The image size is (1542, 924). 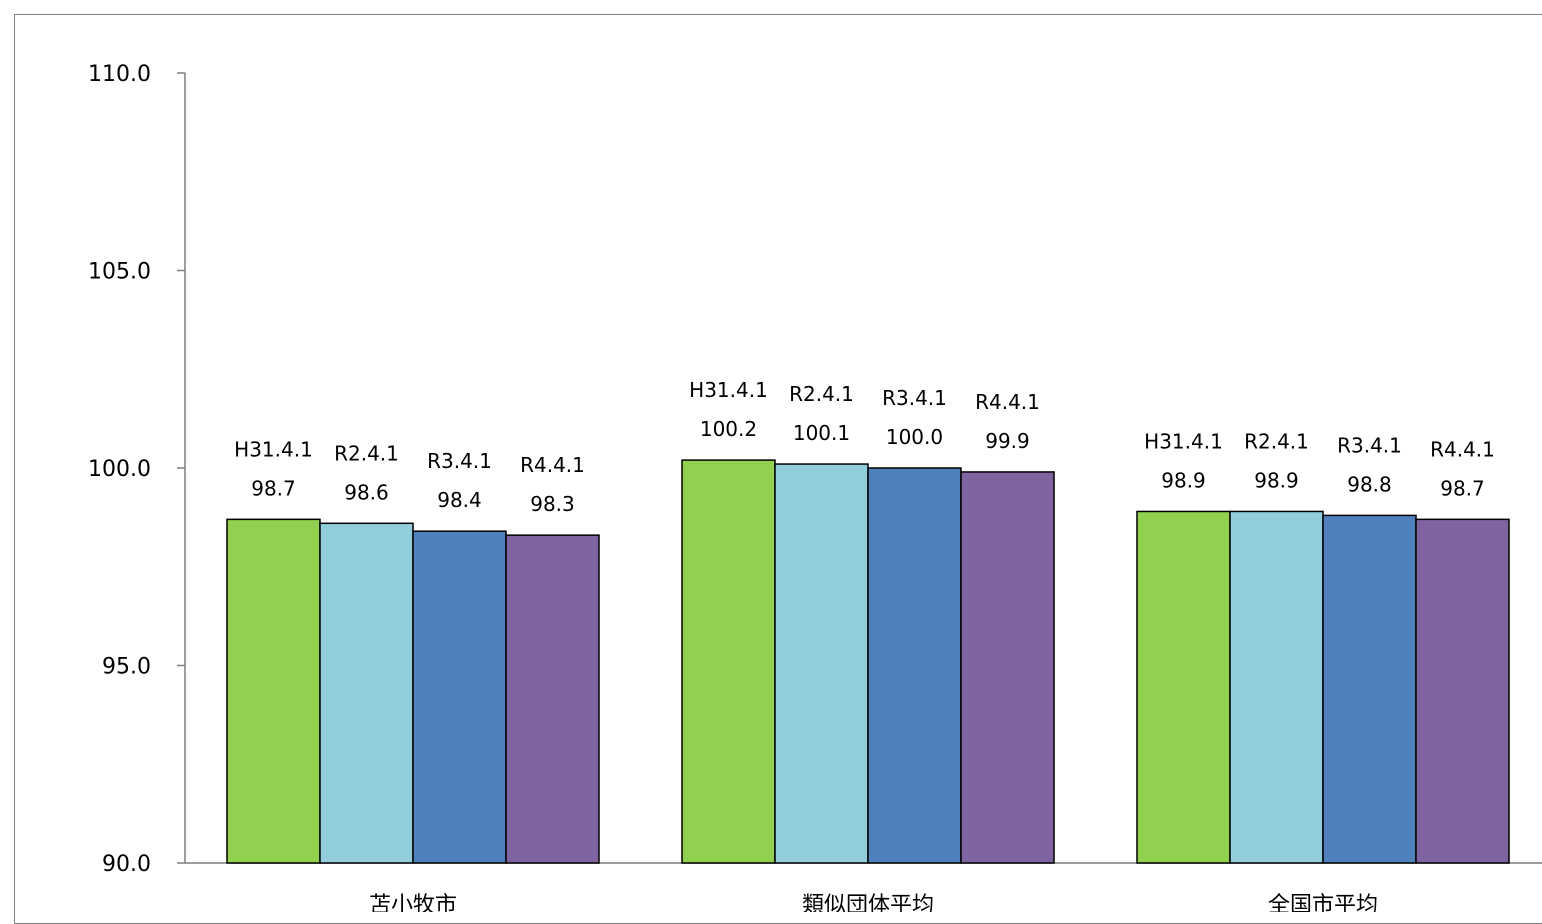 I want to click on y-tick-label: 90.0, so click(x=126, y=864).